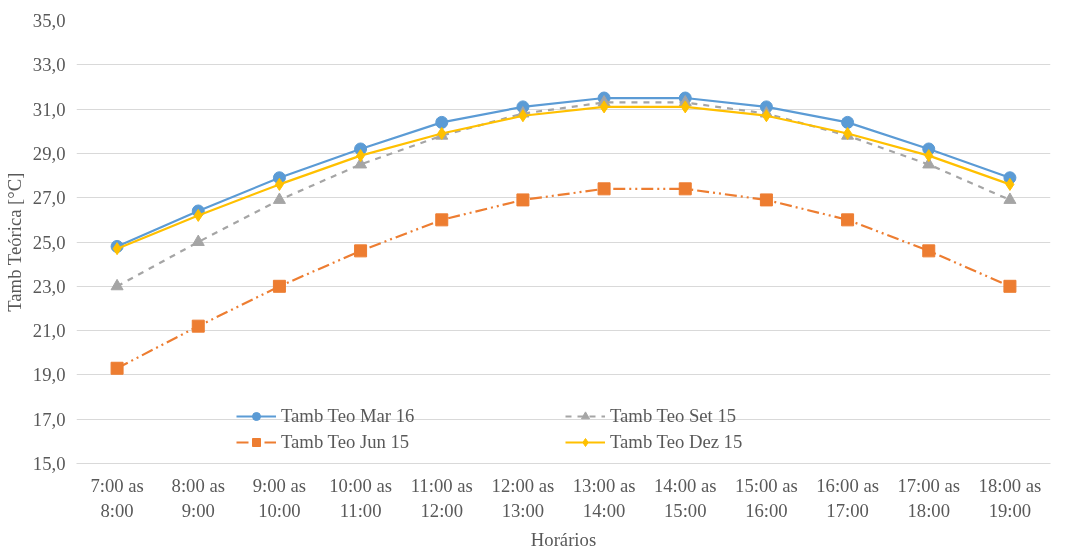 The height and width of the screenshot is (555, 1073). What do you see at coordinates (279, 497) in the screenshot?
I see `x-tick-label: 9:00 as 10:00` at bounding box center [279, 497].